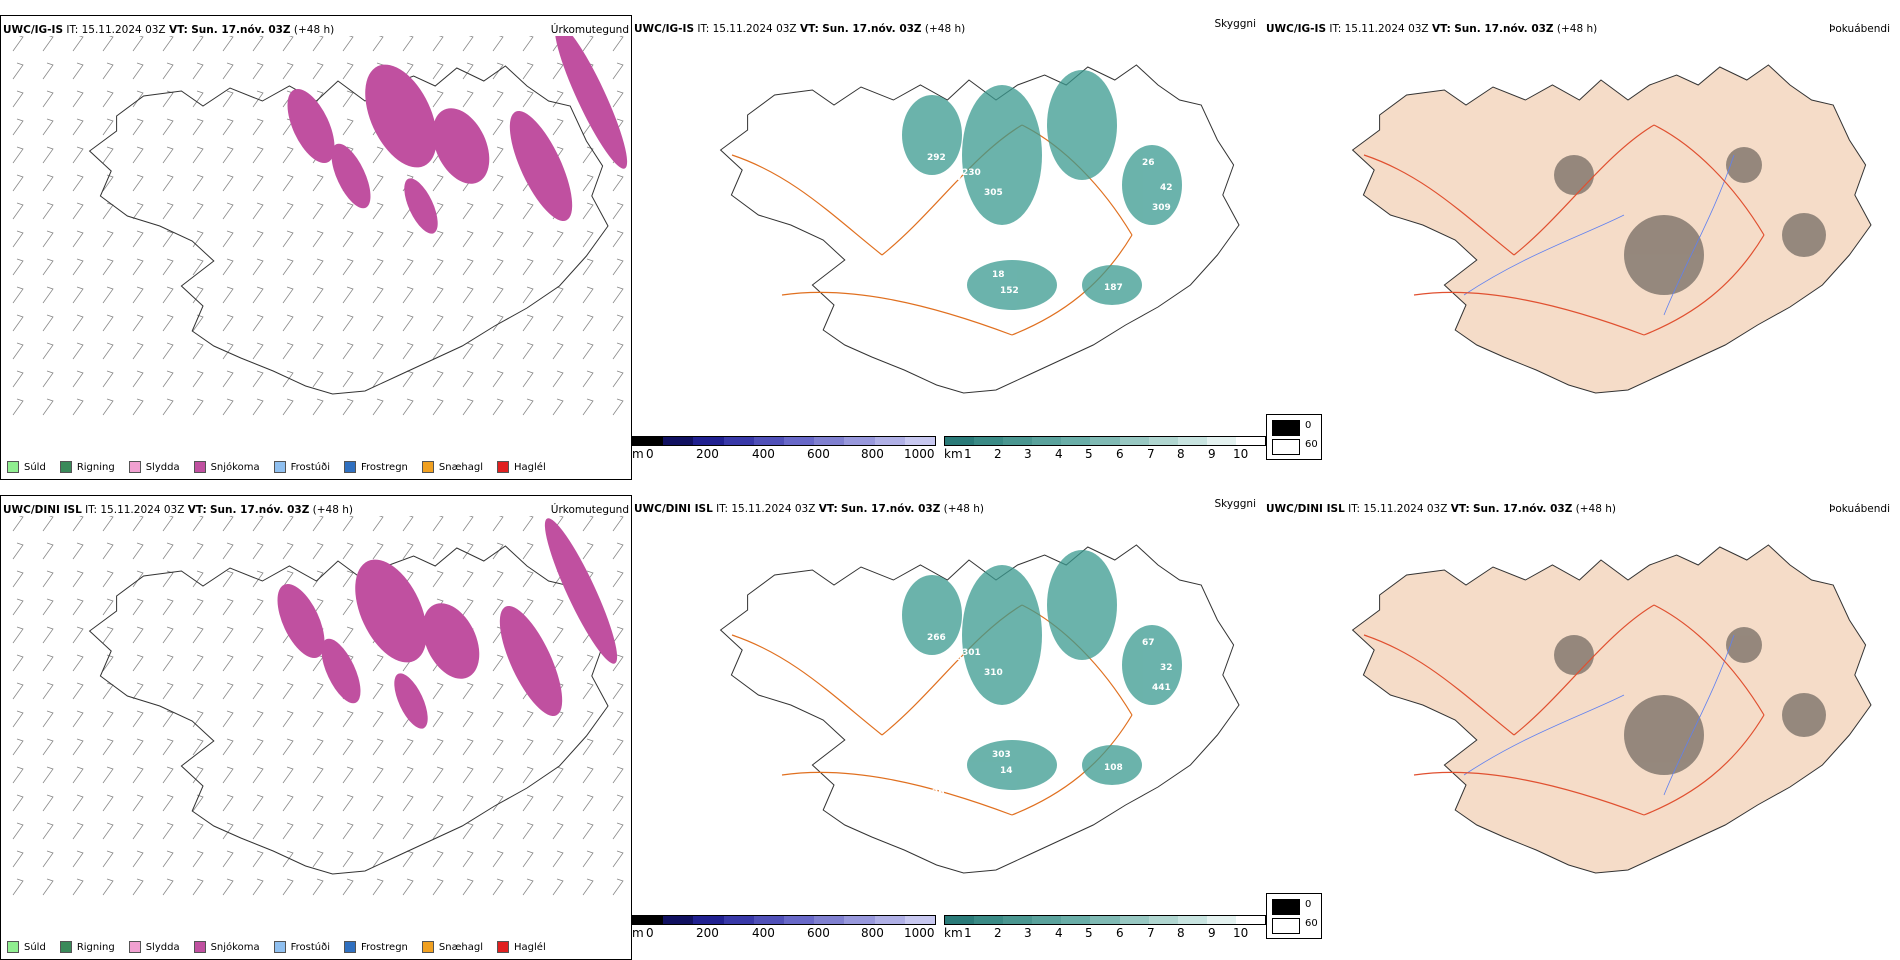 The width and height of the screenshot is (1900, 960). I want to click on fog-scale-box-row1: 0 60, so click(1294, 437).